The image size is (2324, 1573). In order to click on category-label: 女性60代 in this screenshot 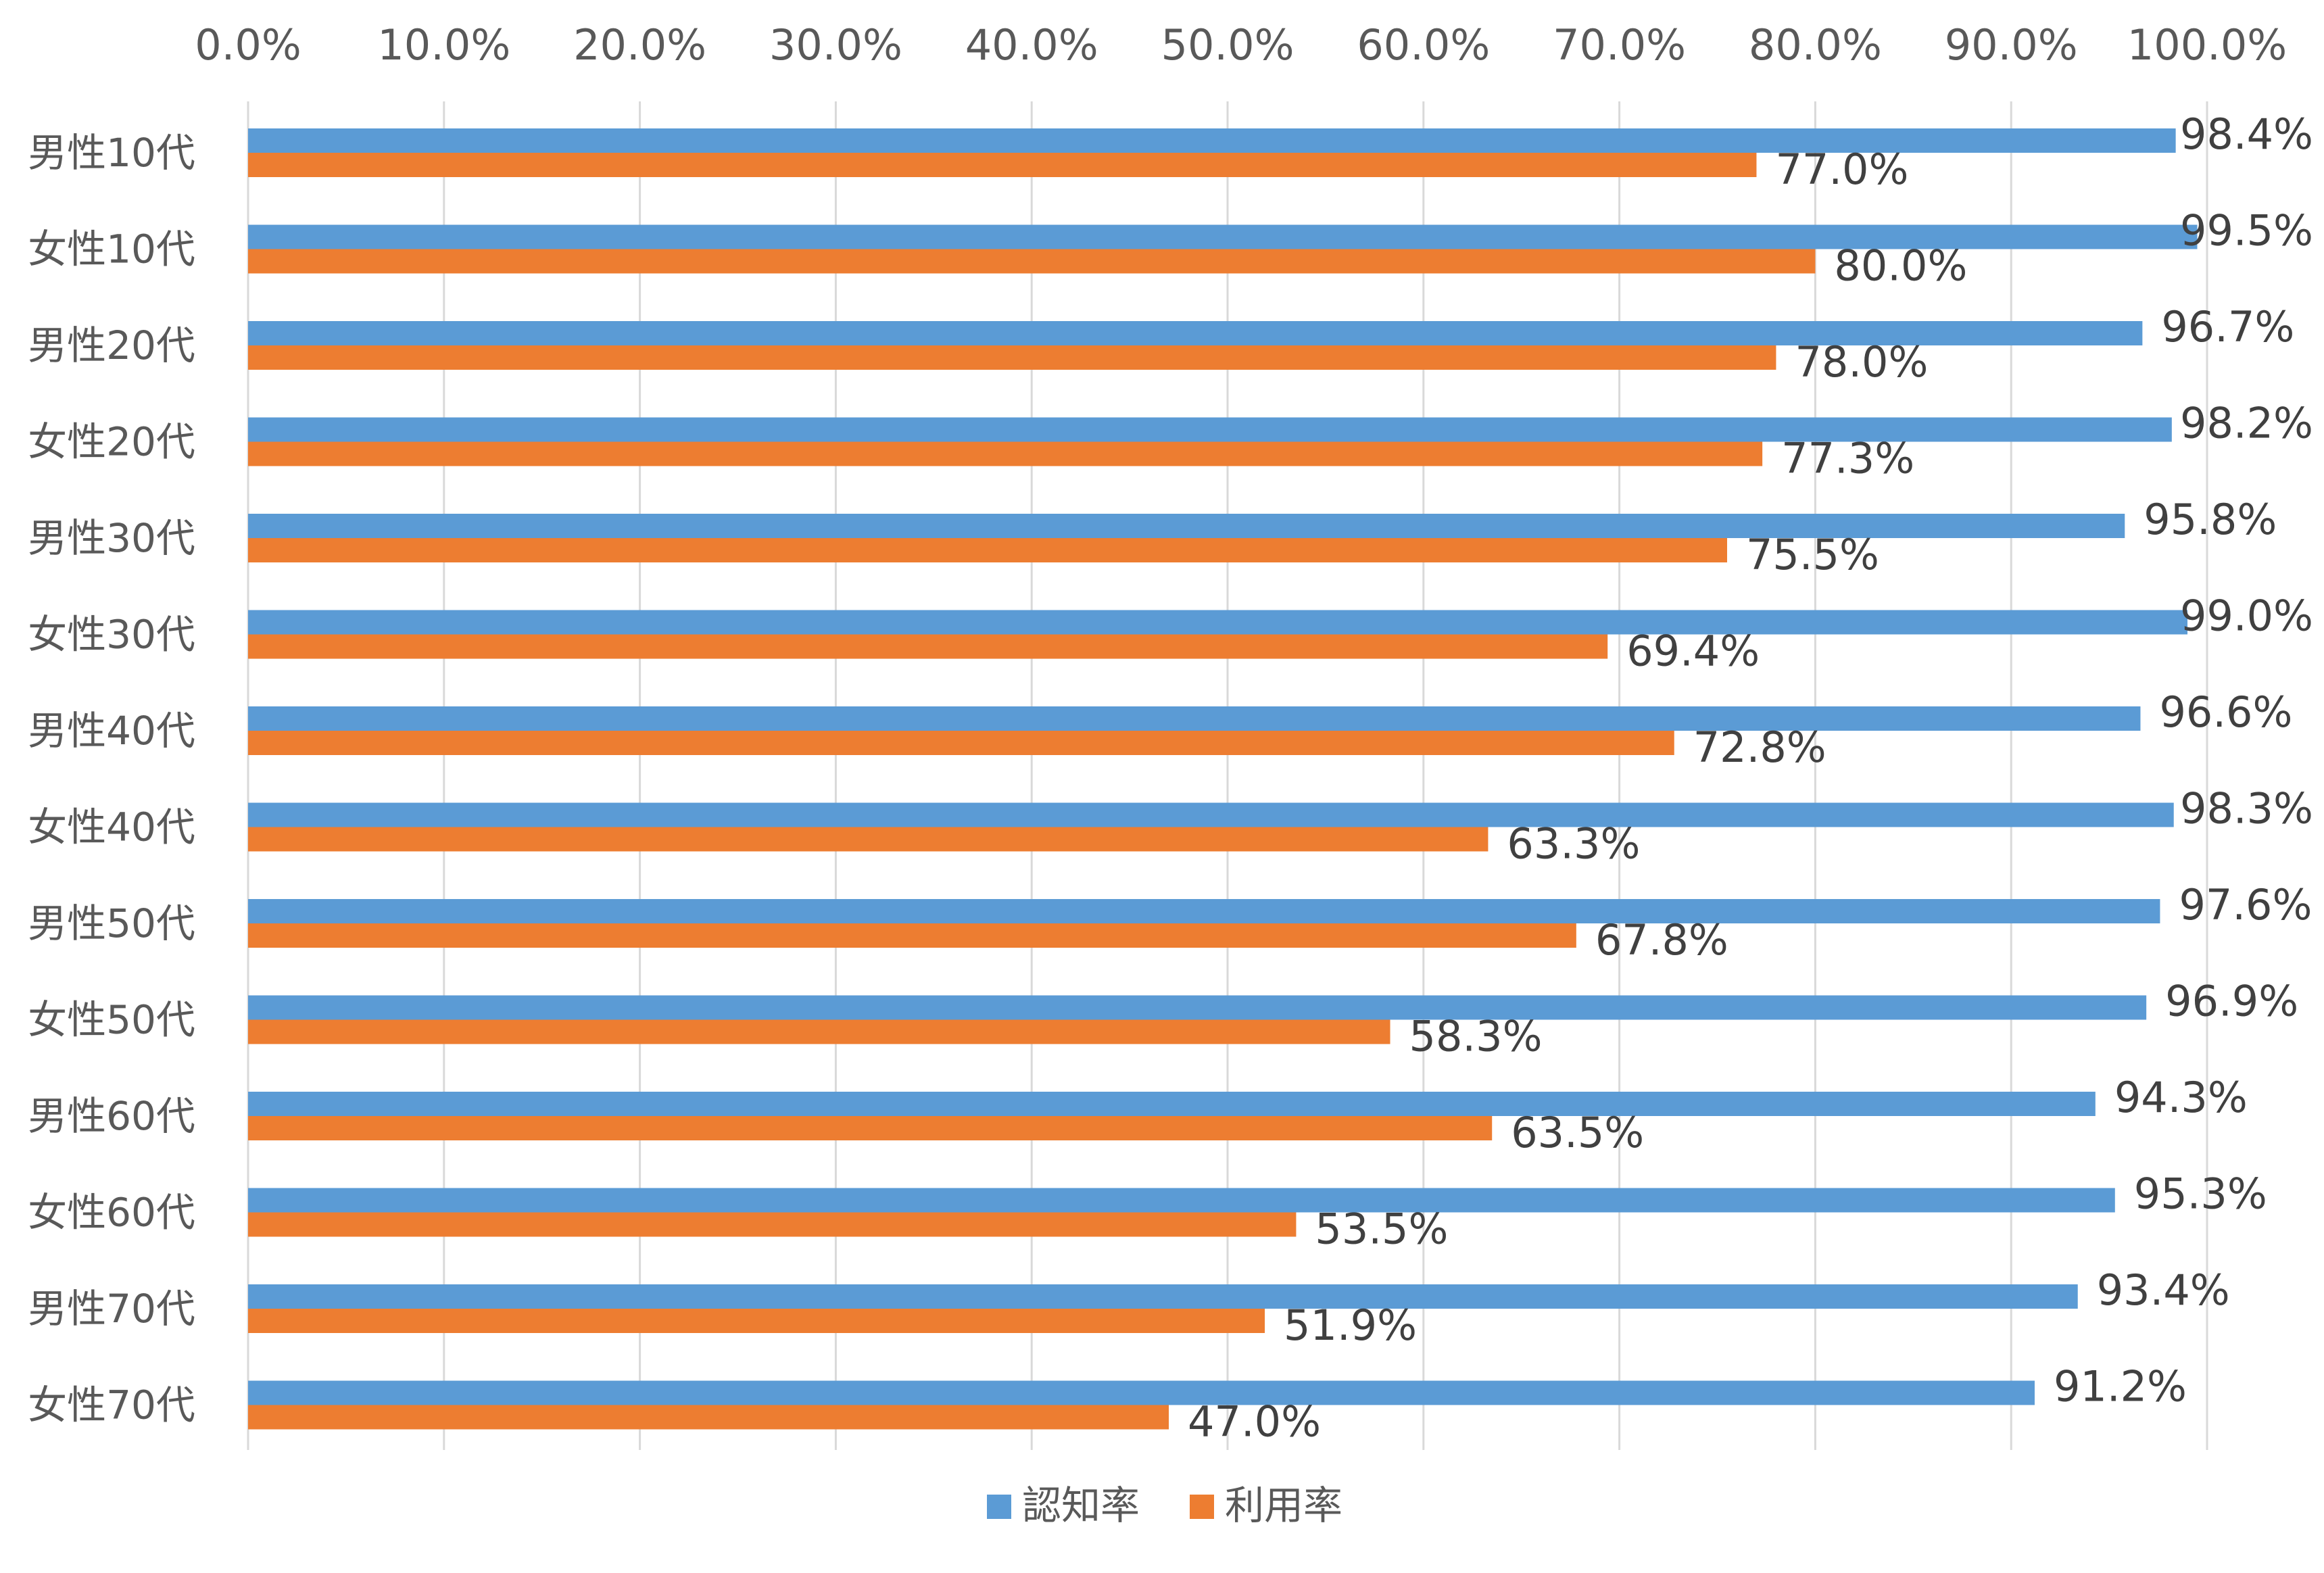, I will do `click(112, 1213)`.